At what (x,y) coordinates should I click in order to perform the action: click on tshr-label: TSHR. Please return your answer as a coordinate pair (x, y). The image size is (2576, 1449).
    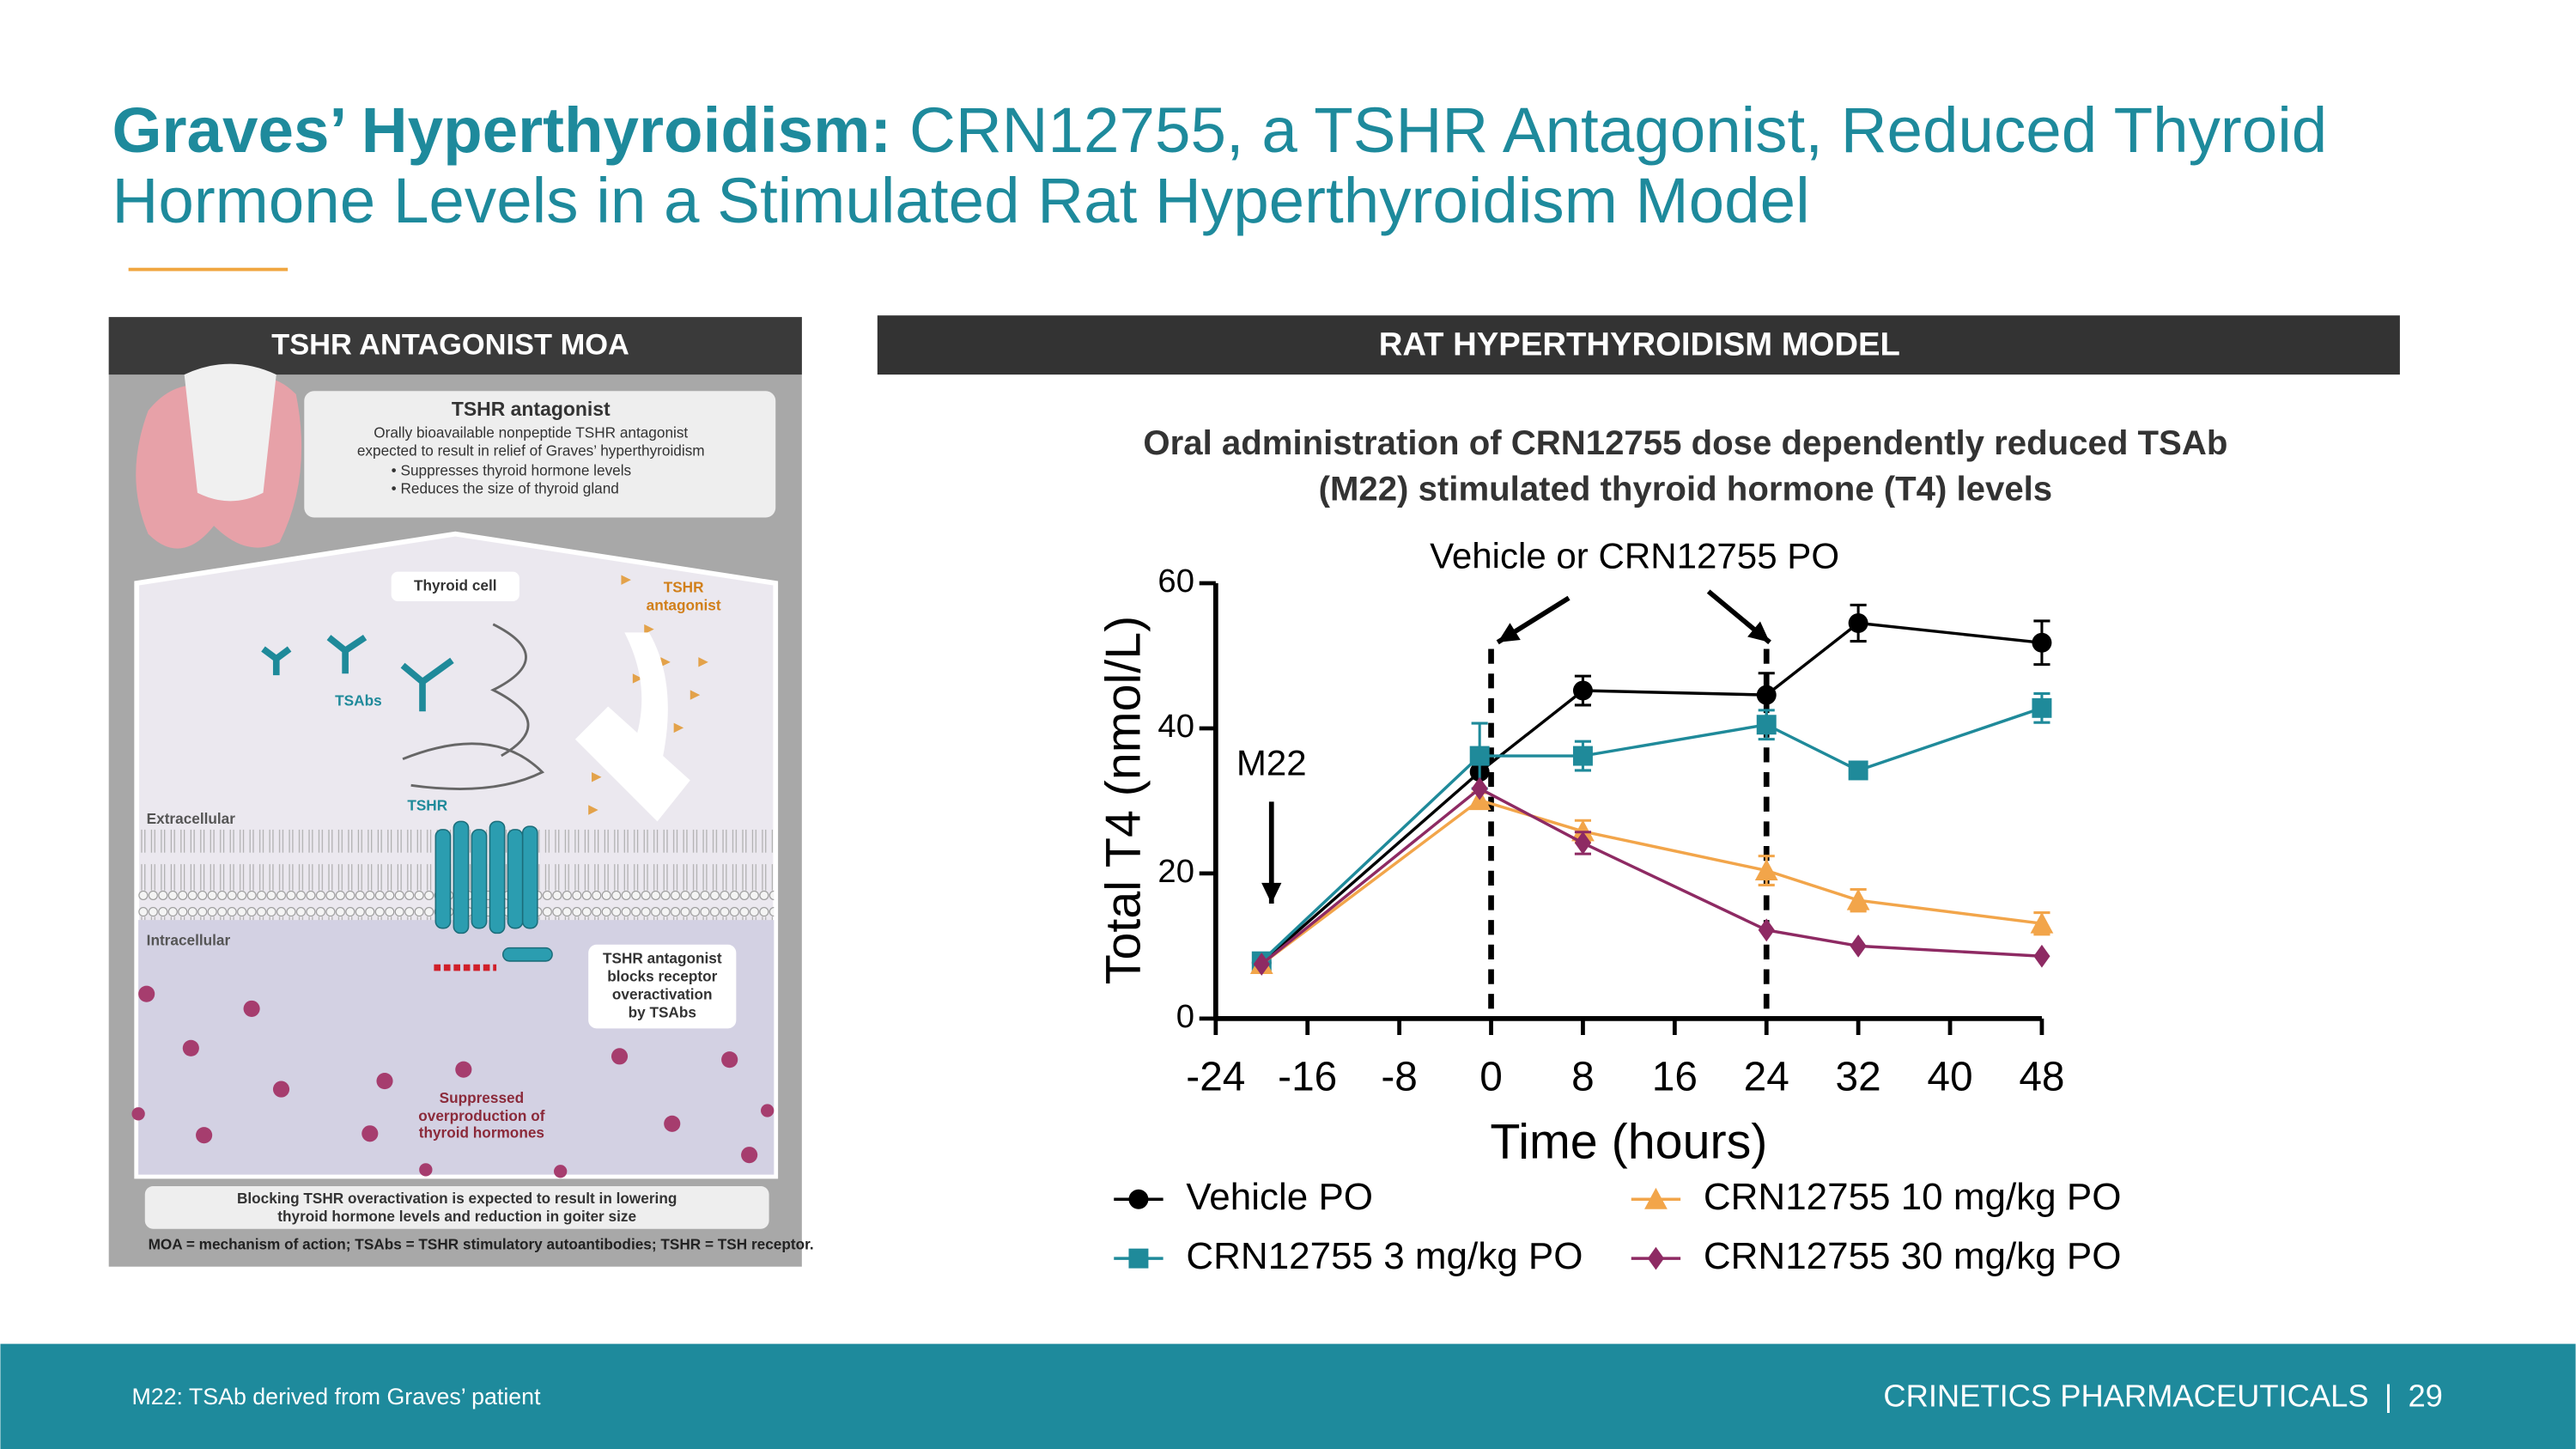
    Looking at the image, I should click on (427, 805).